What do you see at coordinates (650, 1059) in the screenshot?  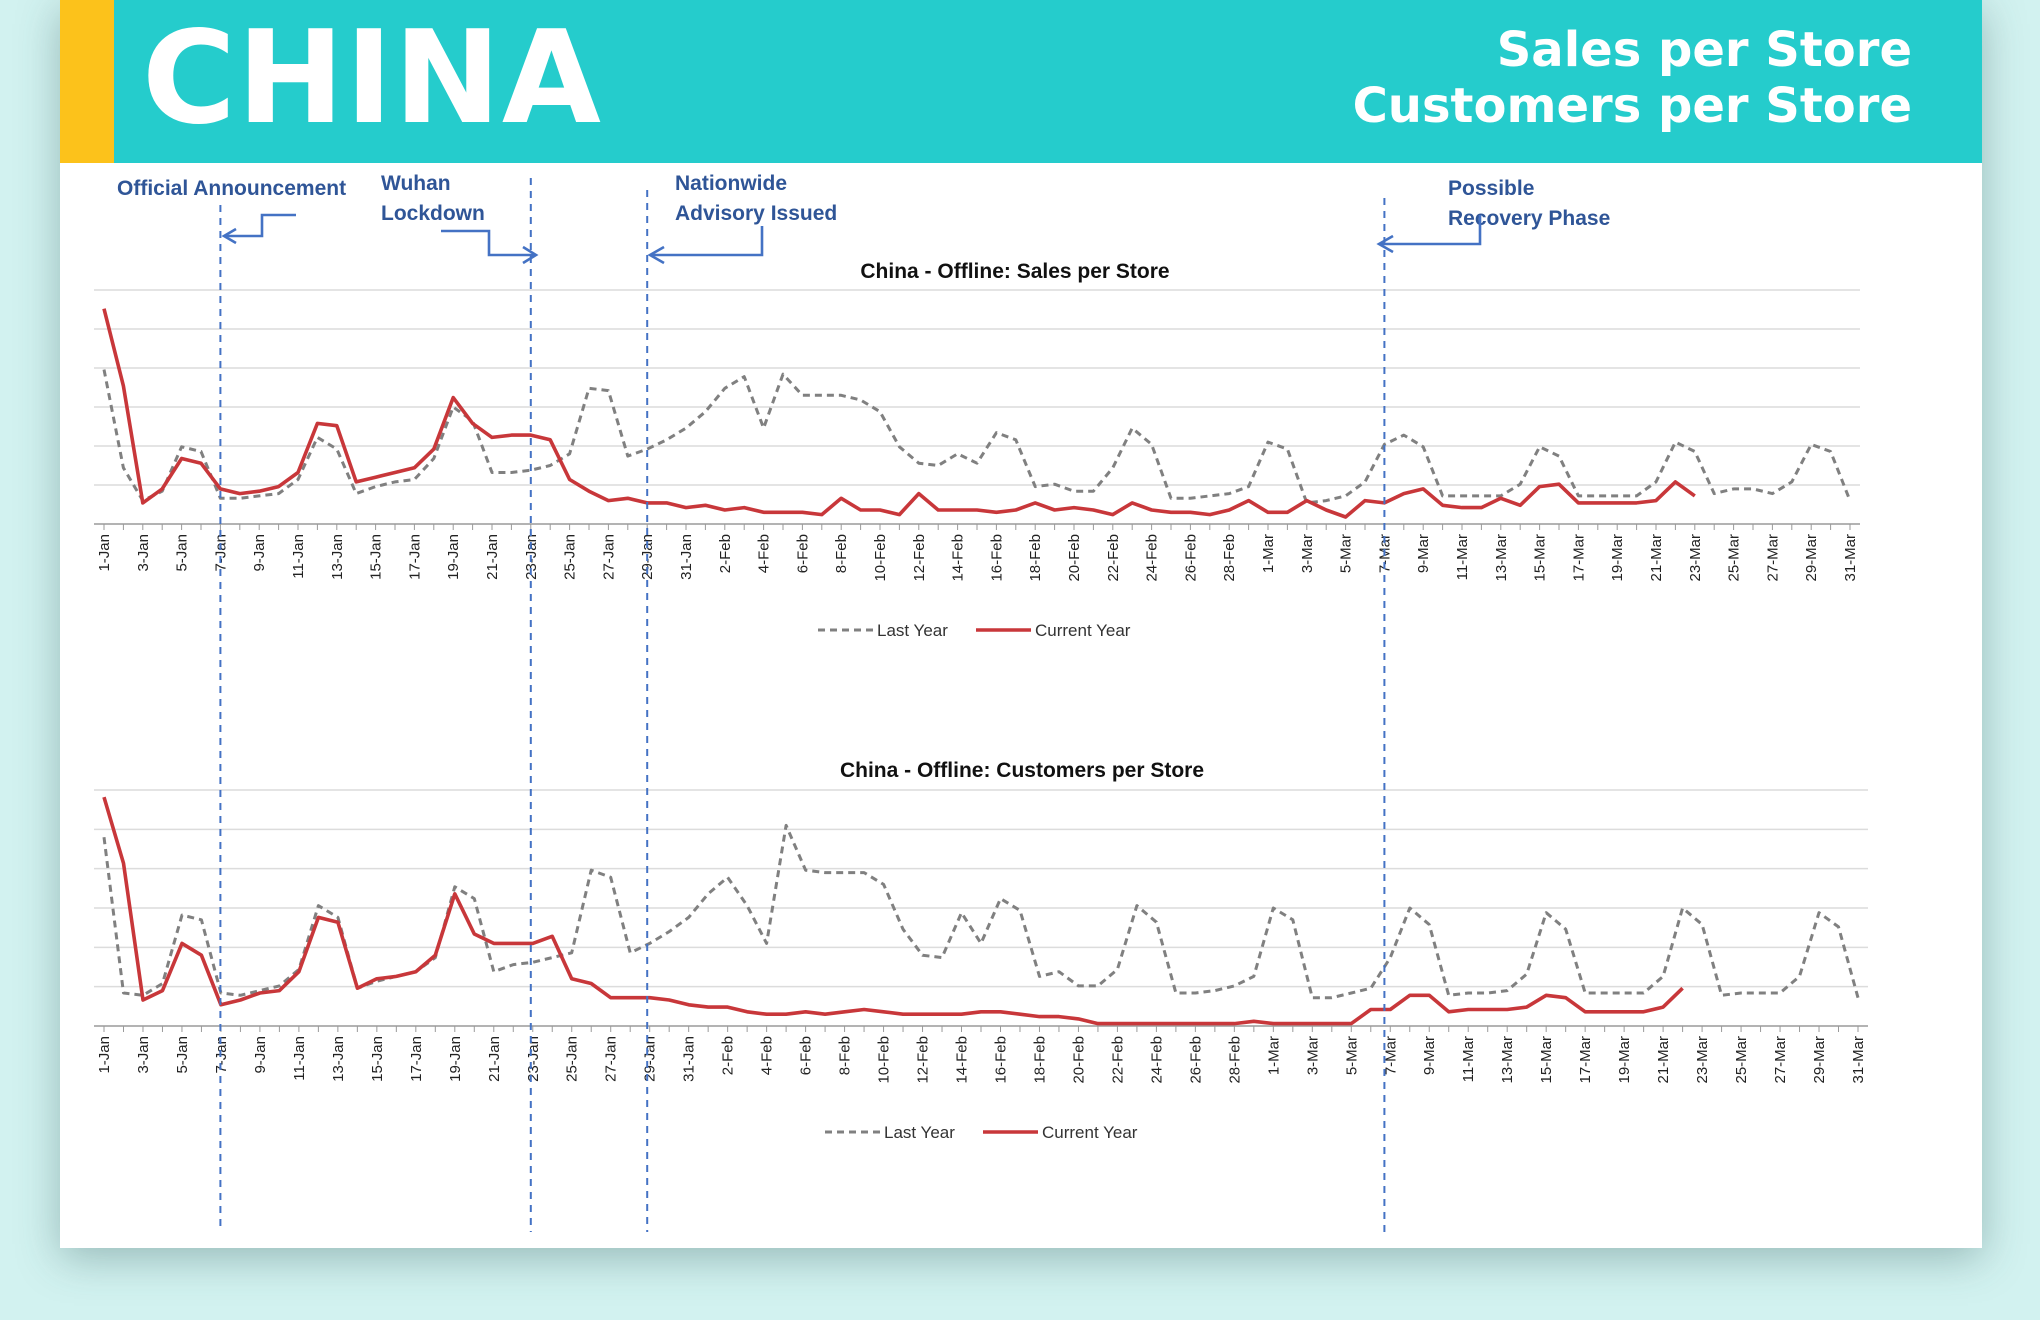 I see `x-tick-label: 29-Jan` at bounding box center [650, 1059].